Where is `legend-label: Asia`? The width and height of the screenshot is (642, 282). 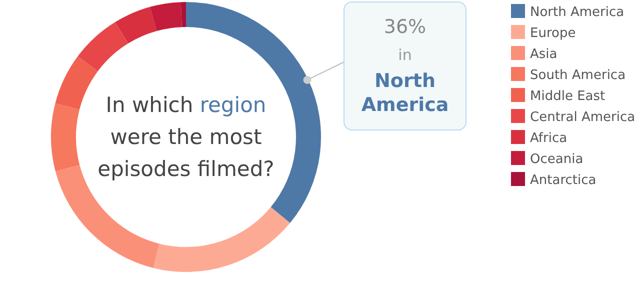
legend-label: Asia is located at coordinates (544, 54).